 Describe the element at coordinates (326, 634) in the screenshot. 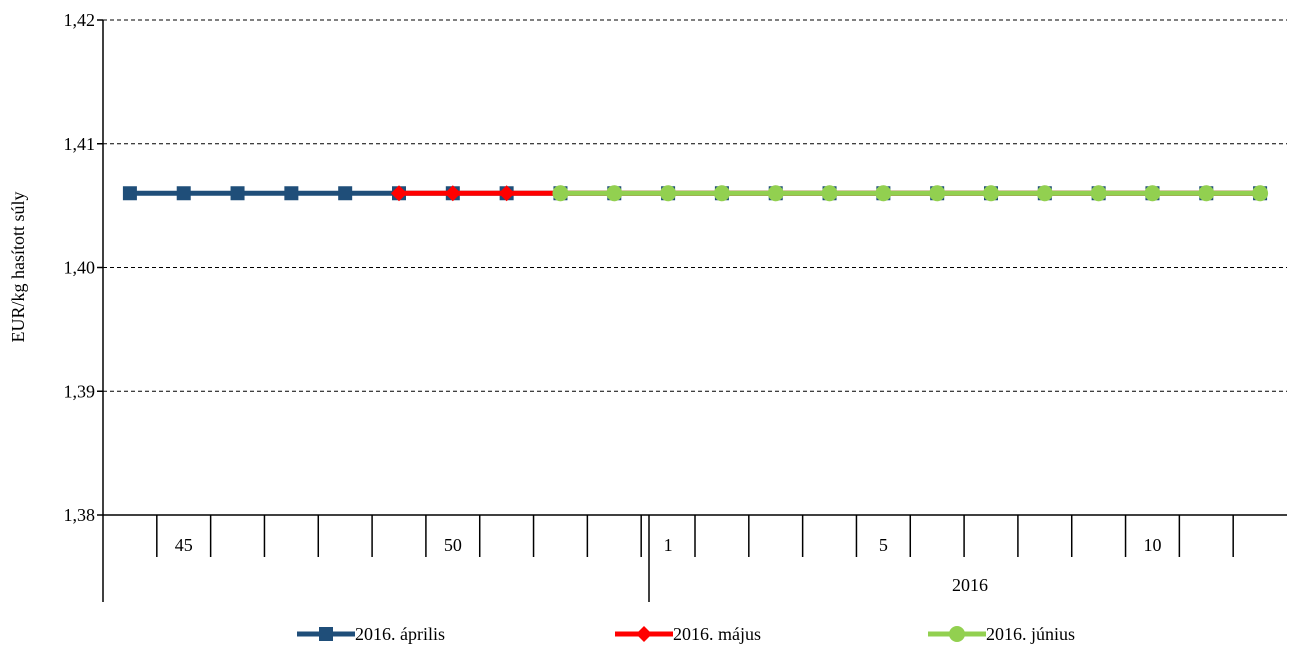

I see `legend-marker-april` at that location.